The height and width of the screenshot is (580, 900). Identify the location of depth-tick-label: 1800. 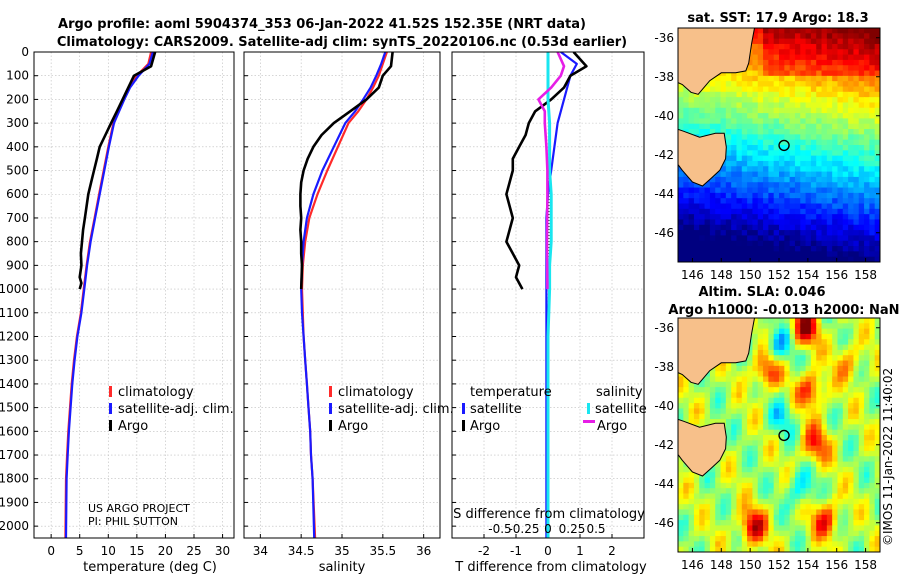
(14, 479).